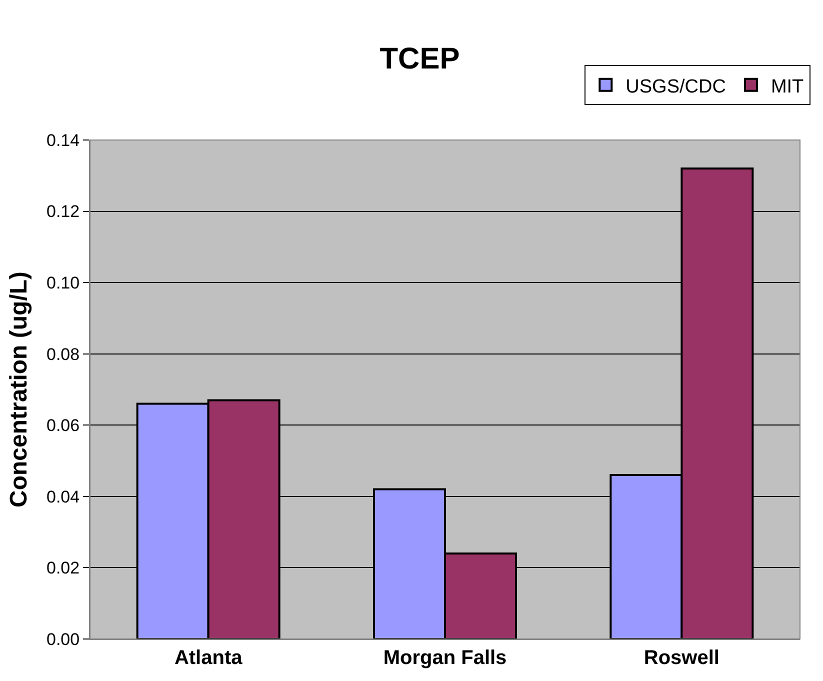  I want to click on y-tick-label: 0.06, so click(63, 426).